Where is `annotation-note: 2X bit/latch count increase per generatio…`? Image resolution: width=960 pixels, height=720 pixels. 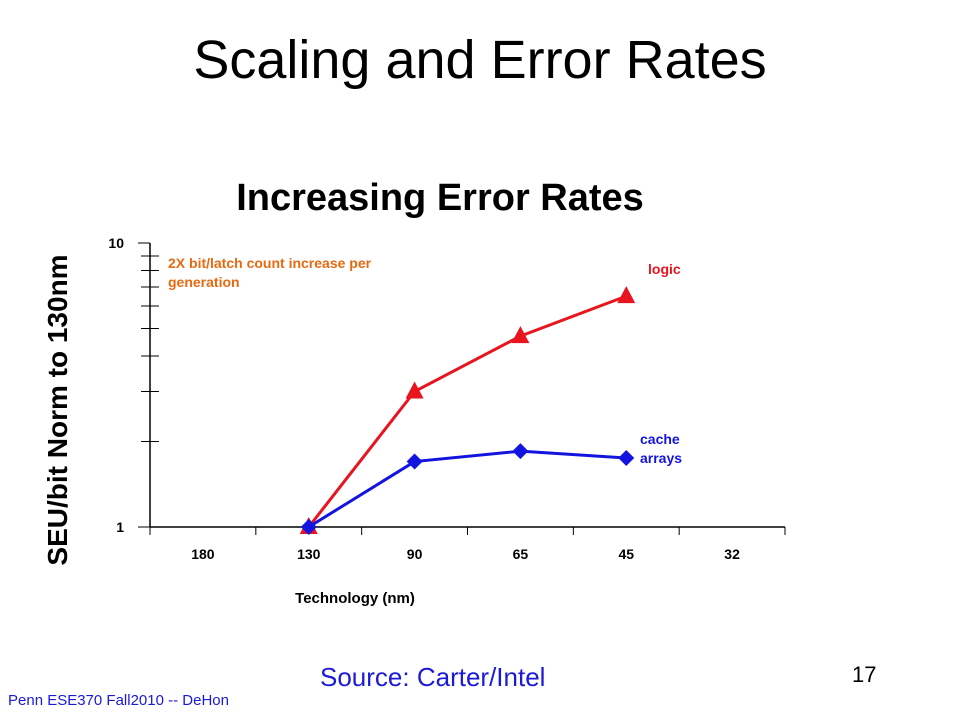
annotation-note: 2X bit/latch count increase per generatio… is located at coordinates (270, 272).